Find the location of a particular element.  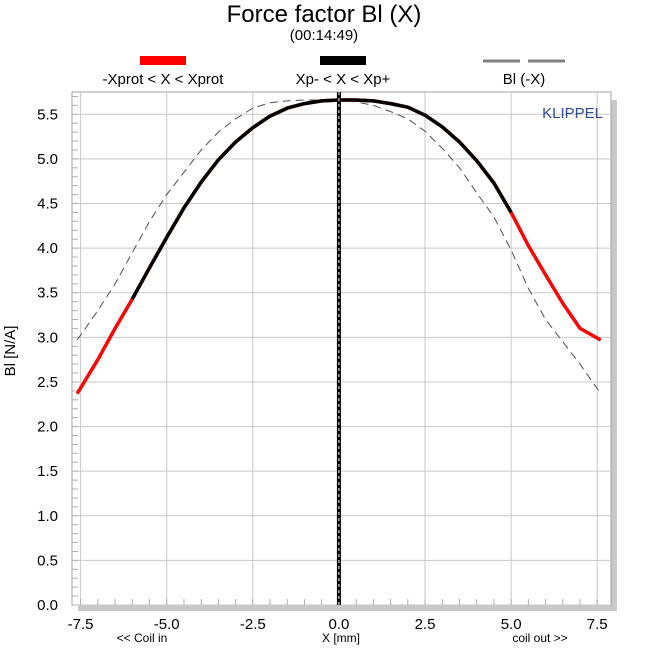

plot-shadow-bottom is located at coordinates (347, 608).